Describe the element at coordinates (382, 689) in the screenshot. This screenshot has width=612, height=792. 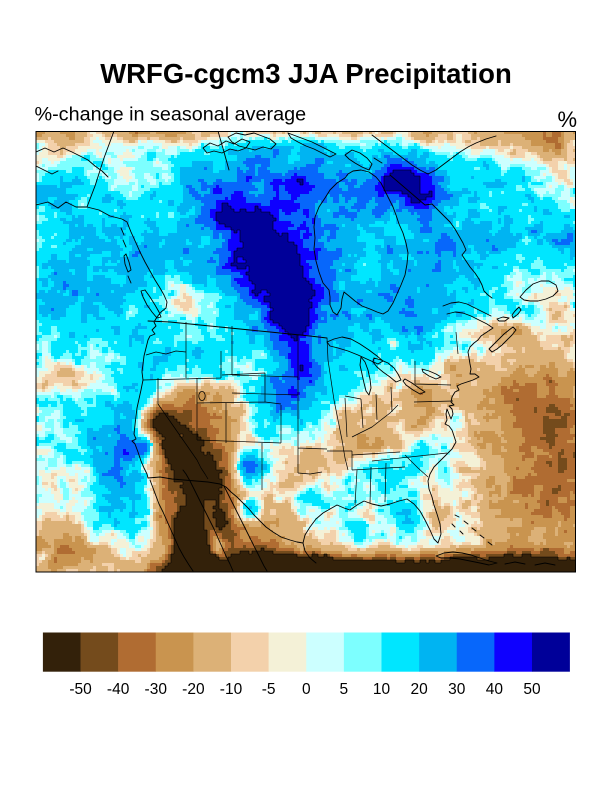
I see `svg-text: 10` at that location.